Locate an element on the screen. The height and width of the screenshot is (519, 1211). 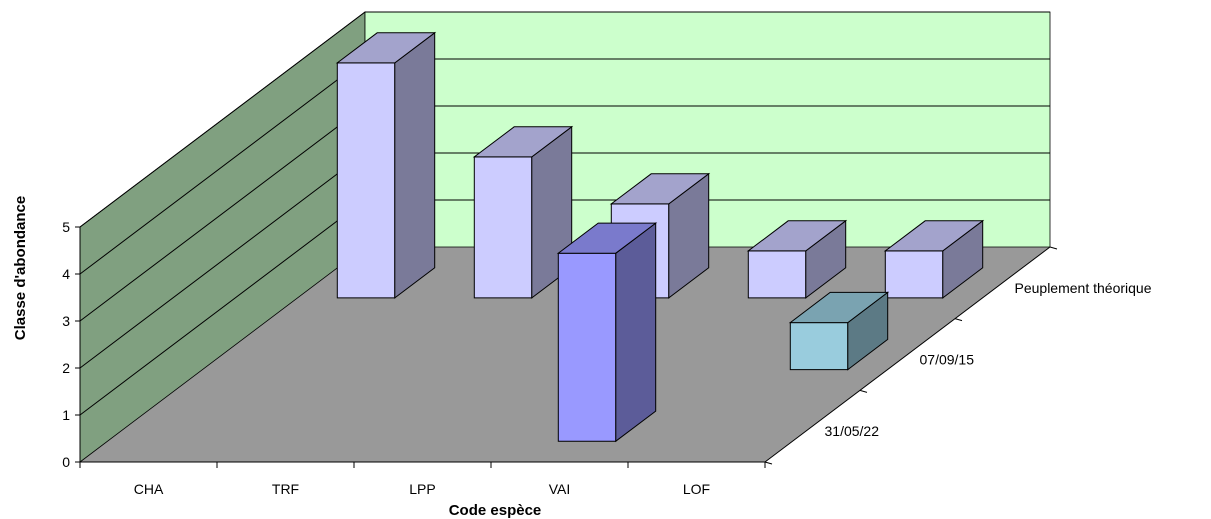
x-tick-label: CHA is located at coordinates (149, 489).